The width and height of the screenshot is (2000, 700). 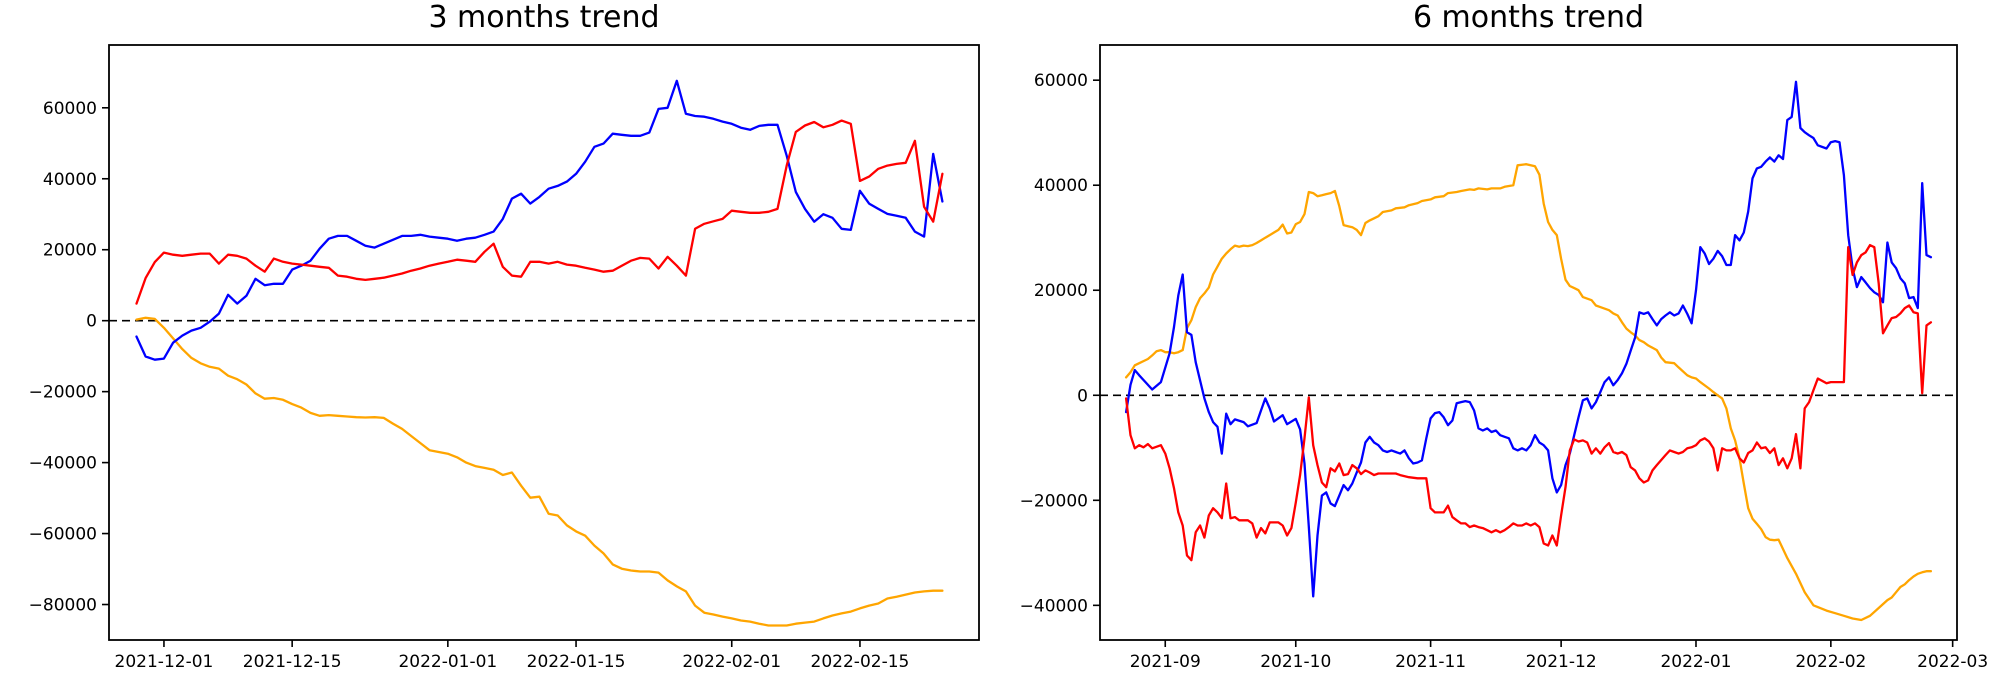 What do you see at coordinates (1165, 662) in the screenshot?
I see `x-tick-label: 2021-09` at bounding box center [1165, 662].